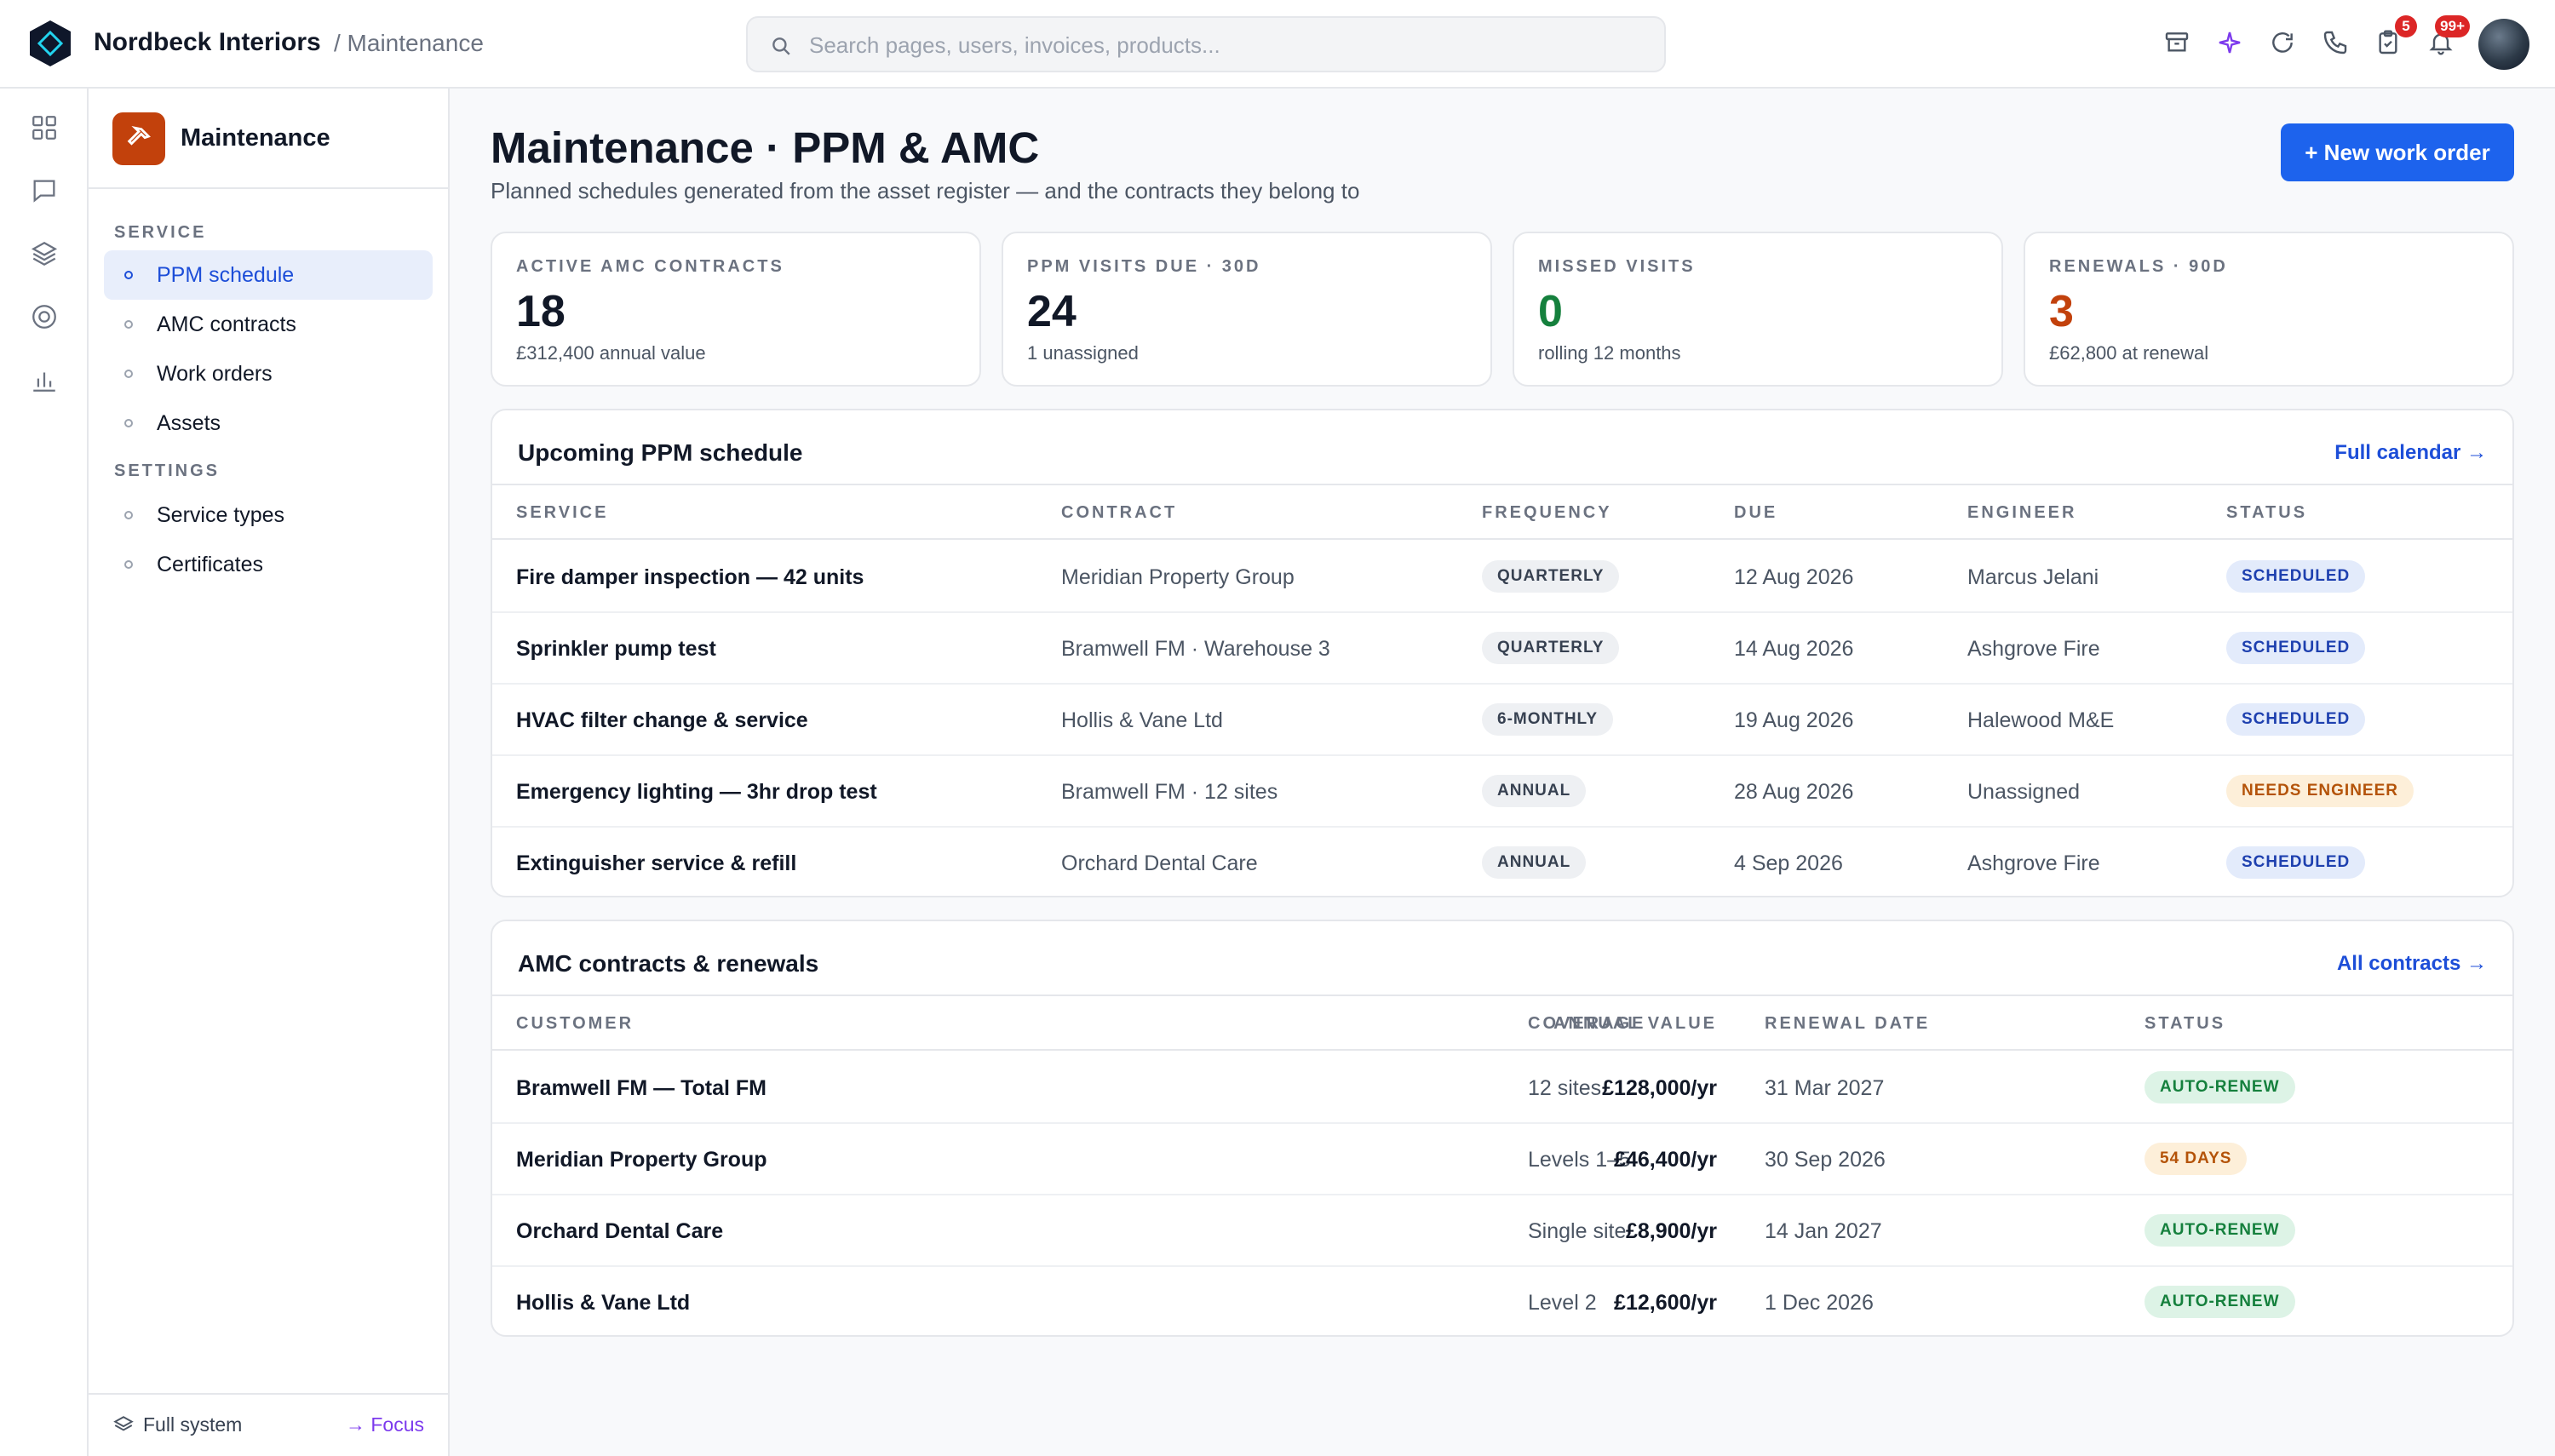 The height and width of the screenshot is (1456, 2555). What do you see at coordinates (177, 1425) in the screenshot?
I see `full-system-button: Full system` at bounding box center [177, 1425].